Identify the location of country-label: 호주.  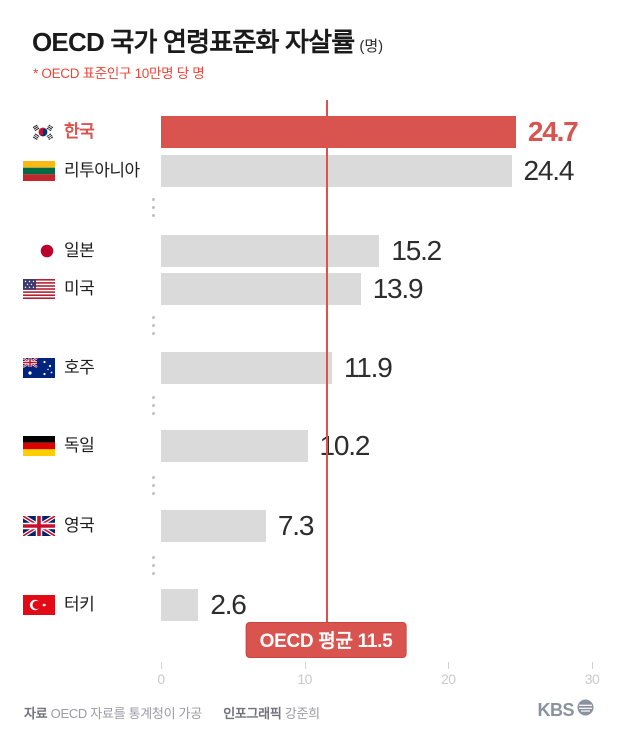
(79, 367).